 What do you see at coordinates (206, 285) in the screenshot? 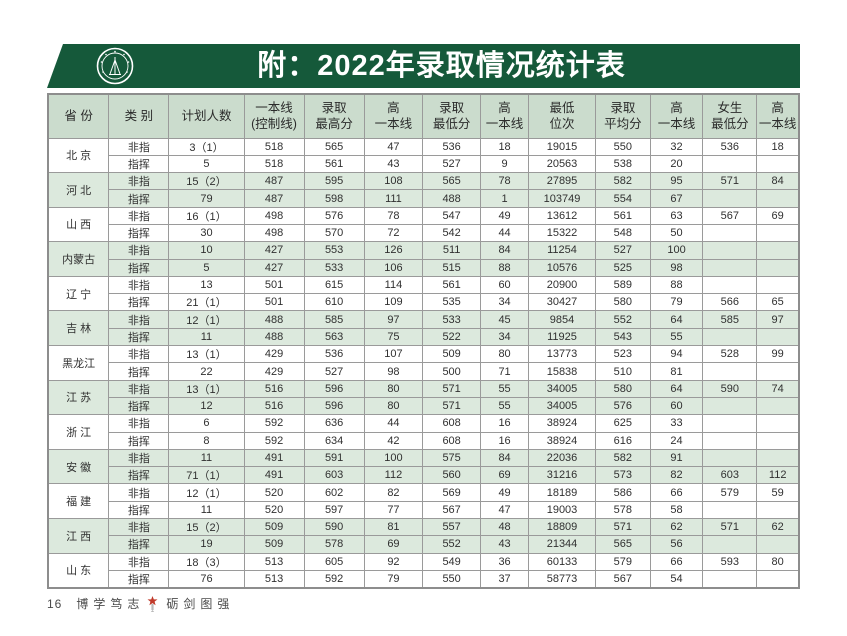
I see `data-cell: 13` at bounding box center [206, 285].